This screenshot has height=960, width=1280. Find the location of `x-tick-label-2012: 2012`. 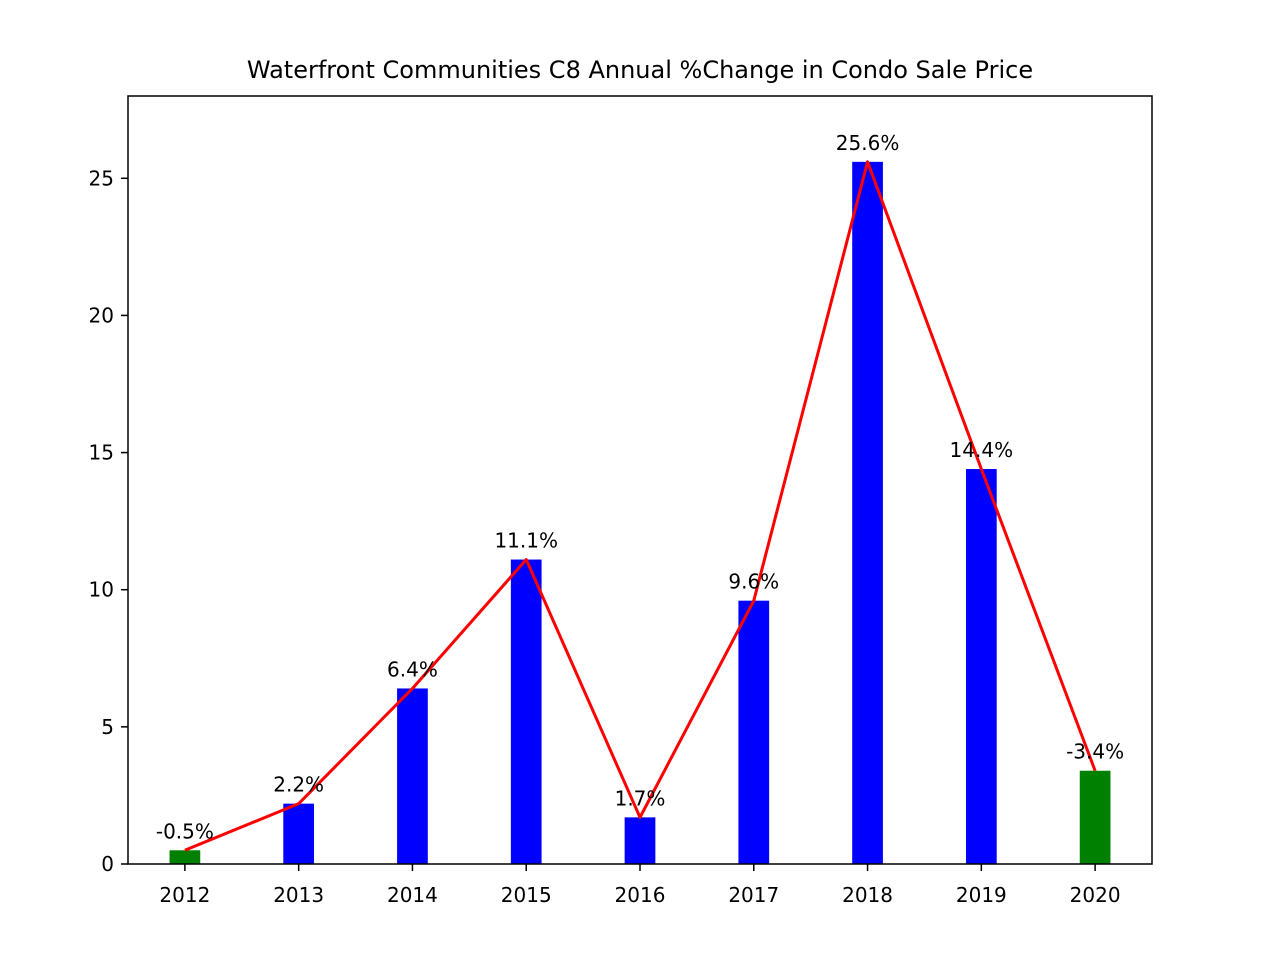

x-tick-label-2012: 2012 is located at coordinates (184, 895).